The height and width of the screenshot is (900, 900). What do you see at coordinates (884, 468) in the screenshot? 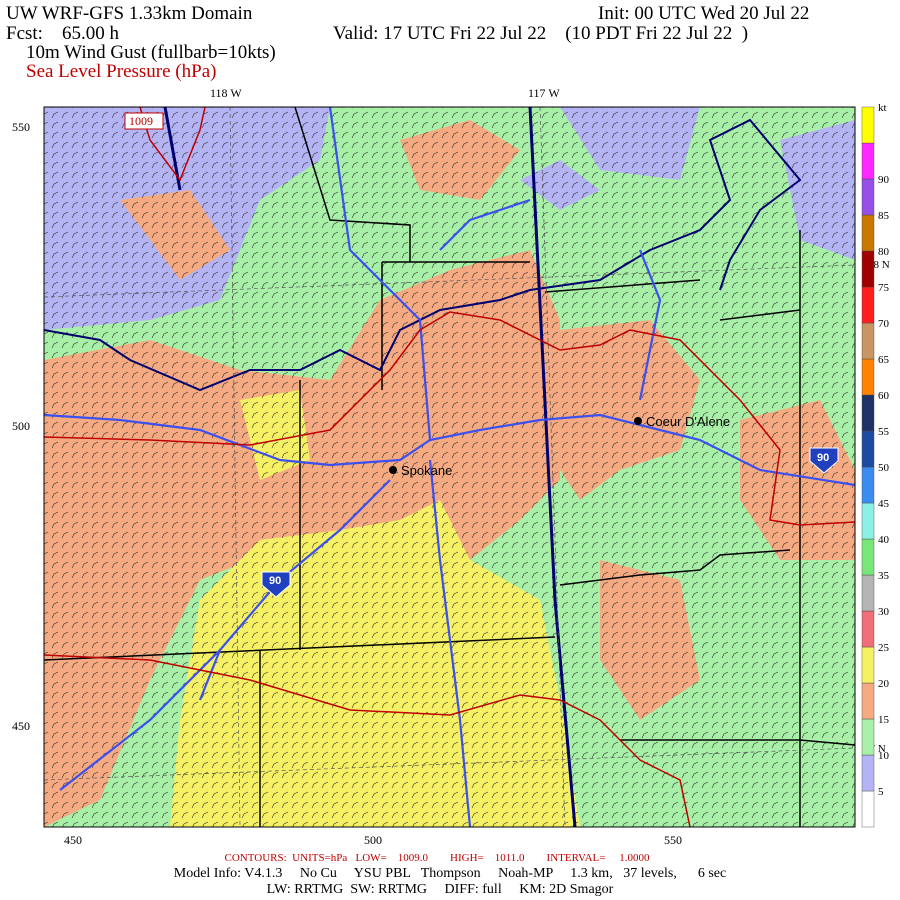
I see `colorbar-label: 50` at bounding box center [884, 468].